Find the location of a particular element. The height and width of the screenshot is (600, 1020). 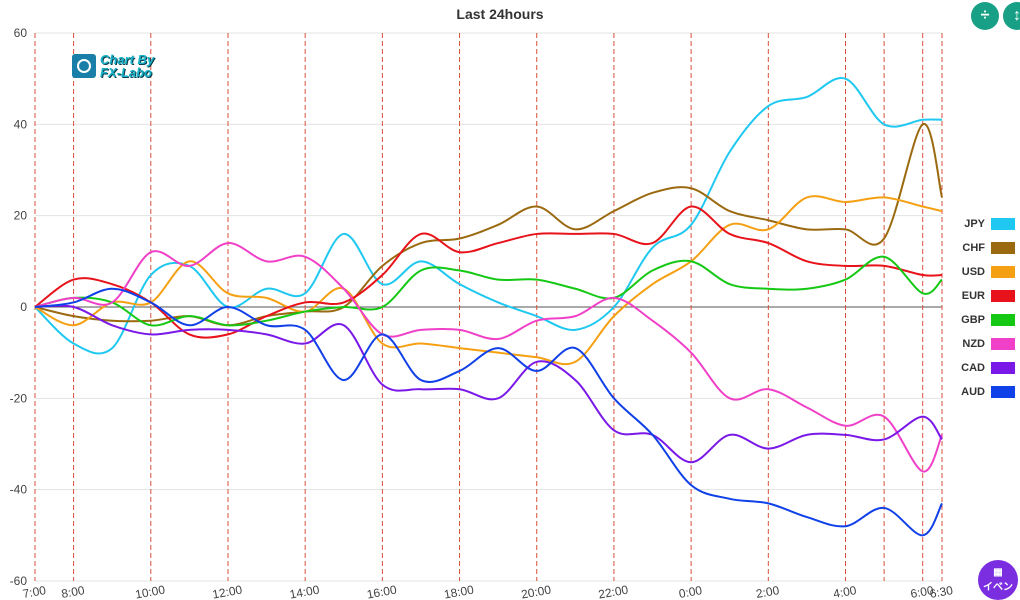

logo-line1: Chart By is located at coordinates (127, 59).